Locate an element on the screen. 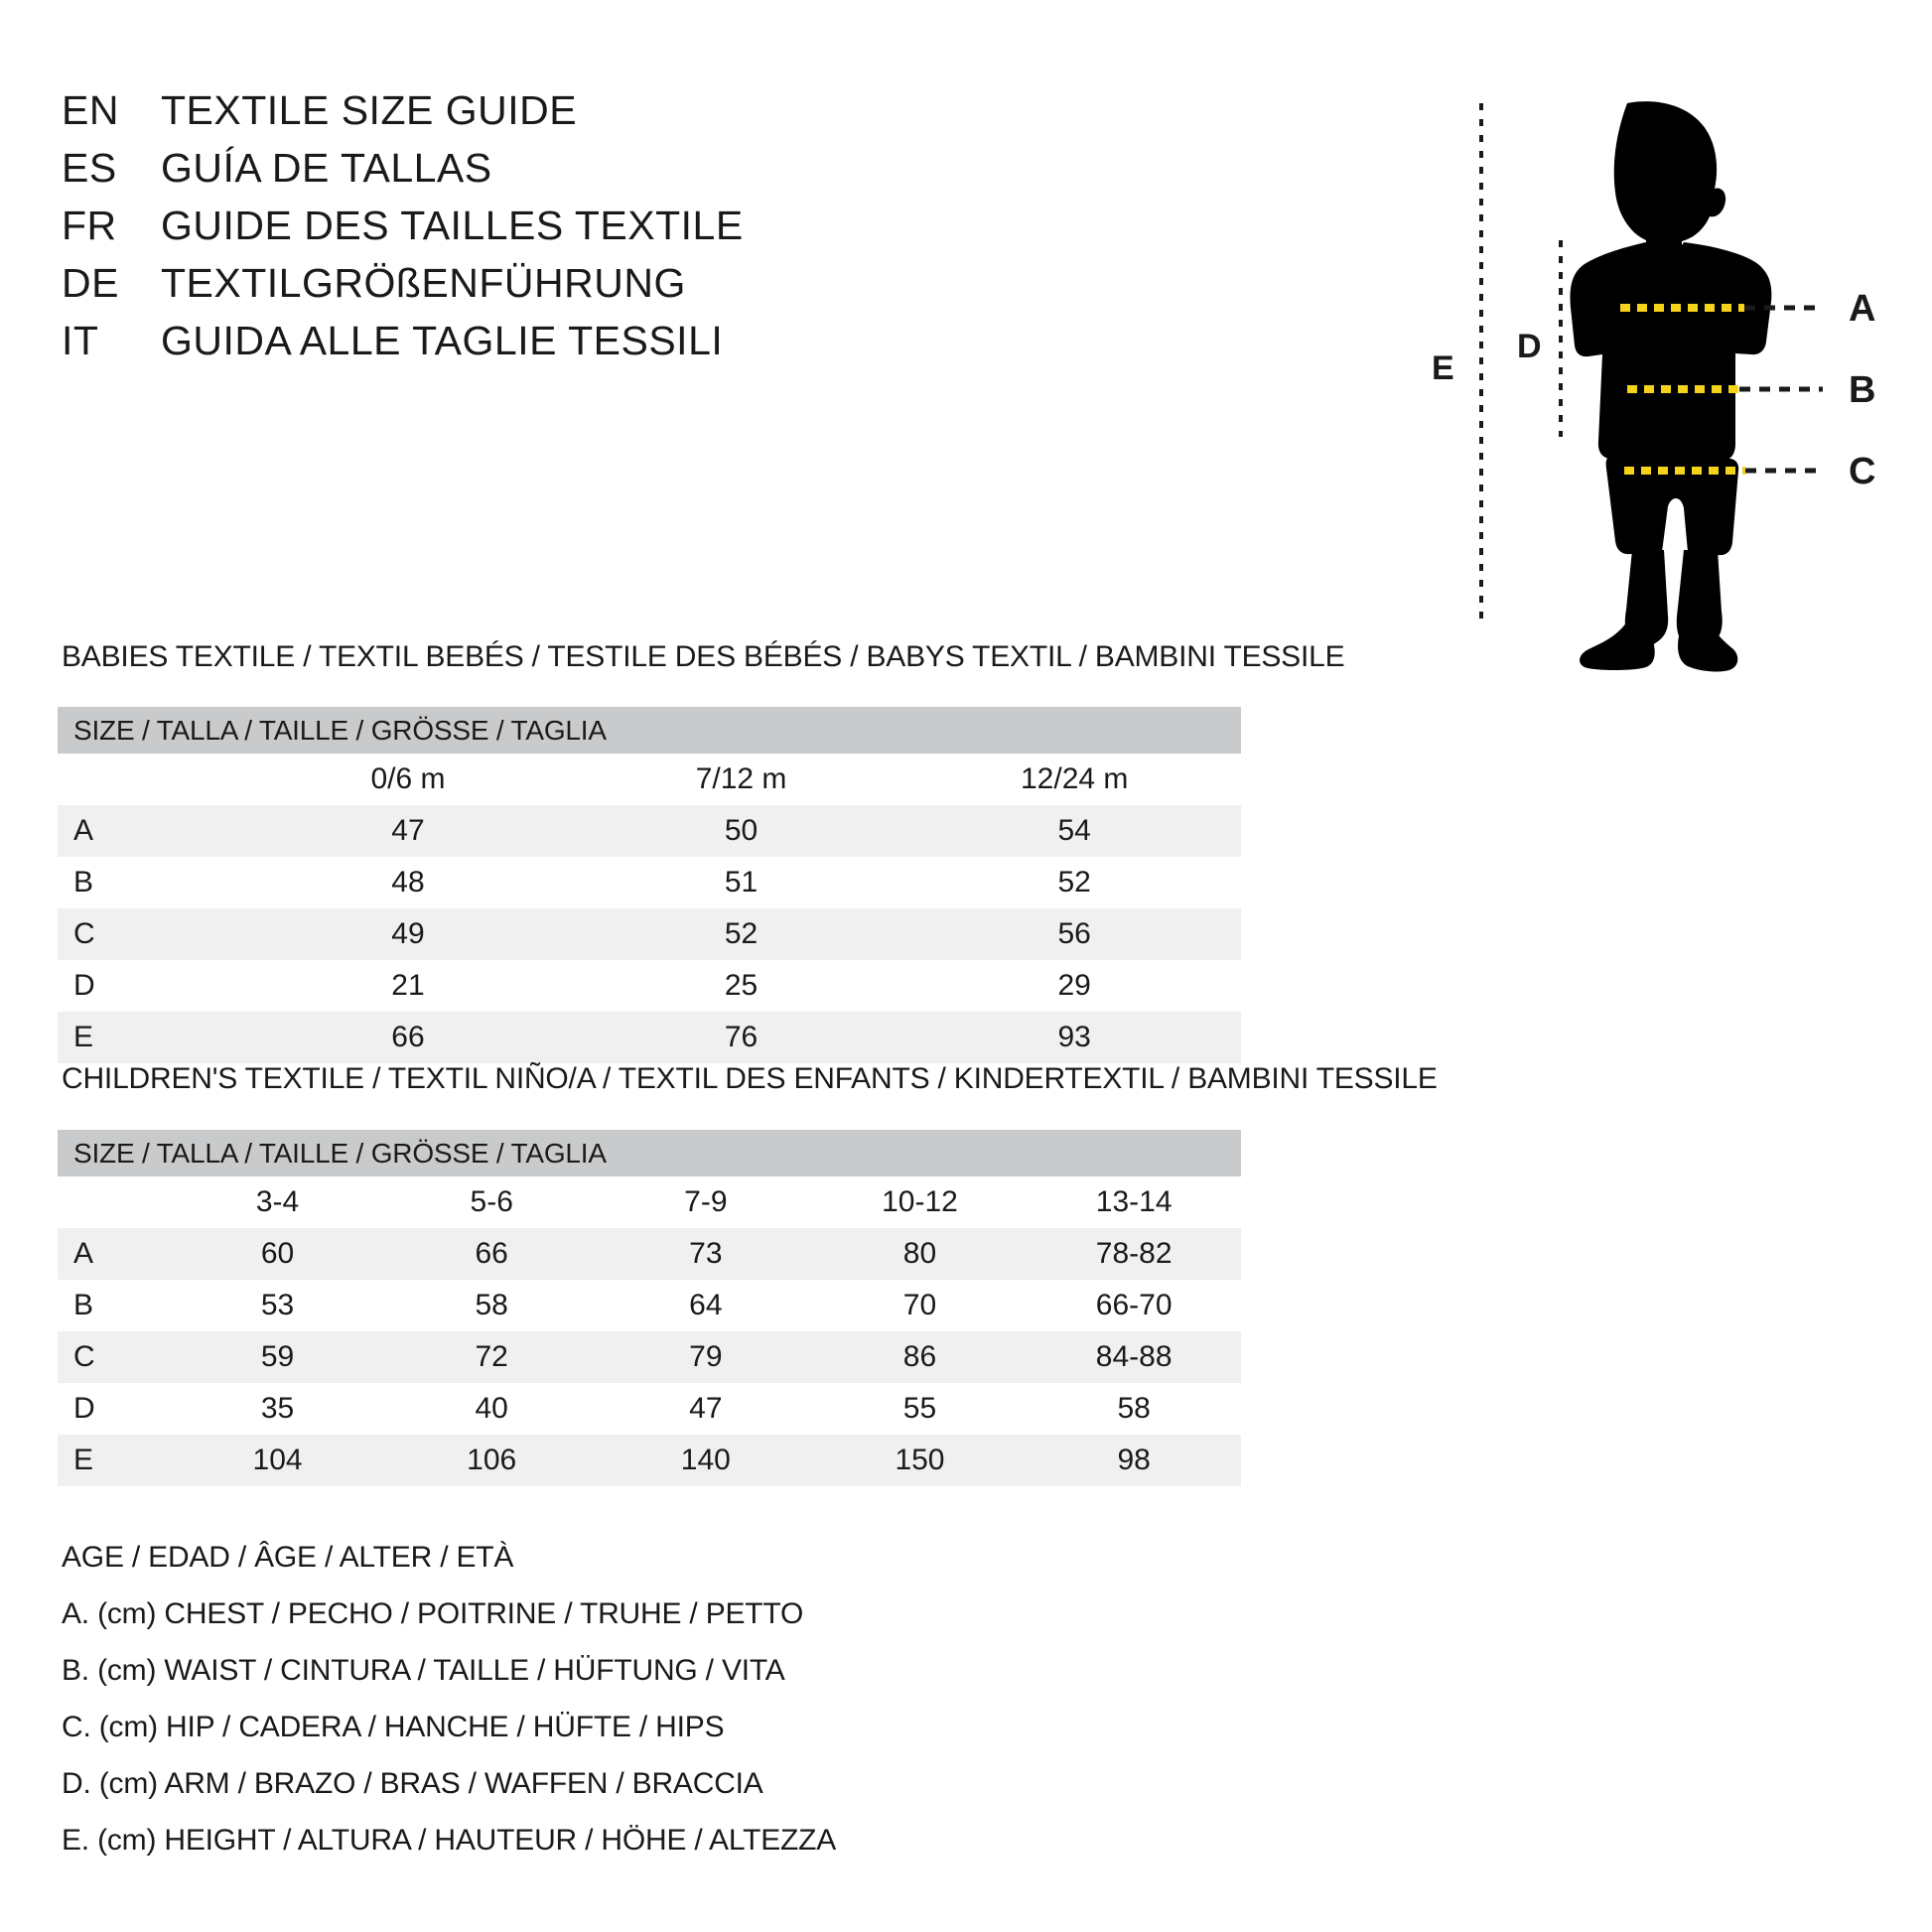 The height and width of the screenshot is (1932, 1932). column-header-cell: 0/6 m is located at coordinates (408, 780).